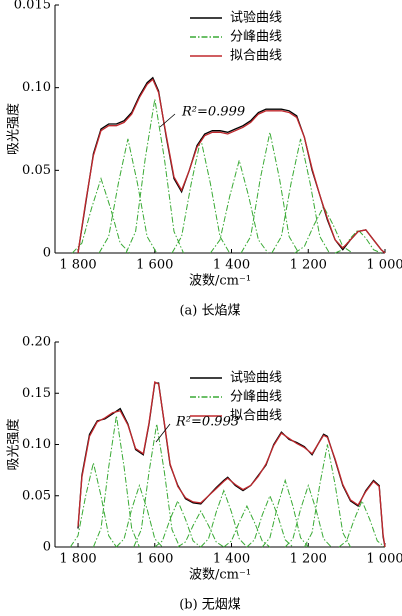 Image resolution: width=402 pixels, height=616 pixels. What do you see at coordinates (213, 112) in the screenshot?
I see `annotation: R²=0.999` at bounding box center [213, 112].